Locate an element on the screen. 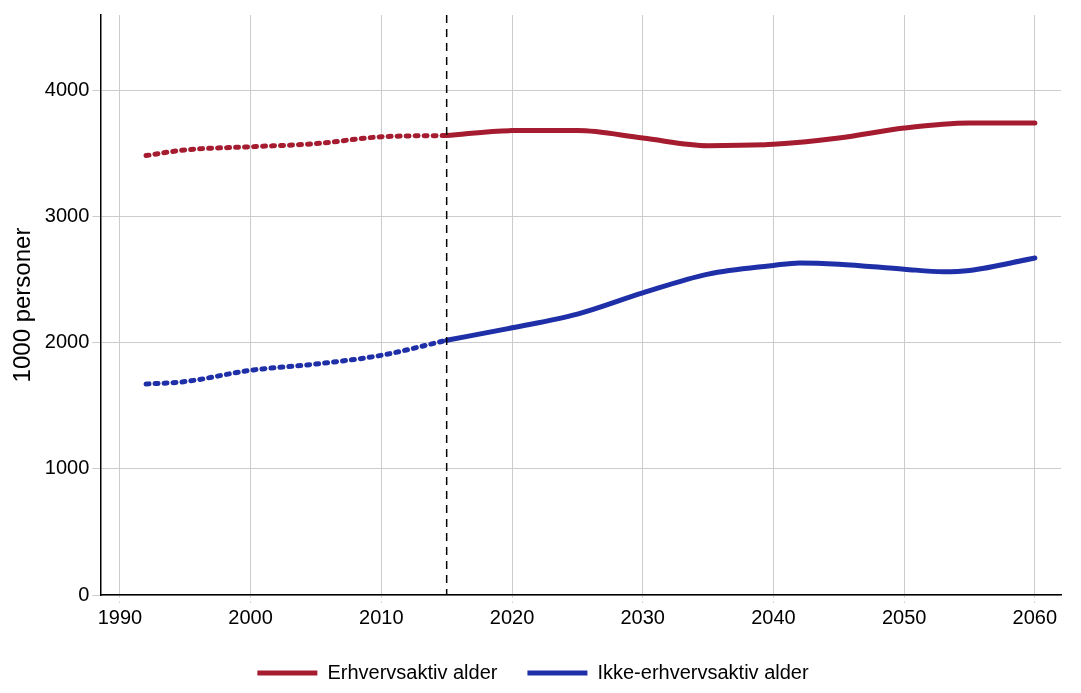 This screenshot has height=693, width=1081. x-tick-label: 2020 is located at coordinates (512, 616).